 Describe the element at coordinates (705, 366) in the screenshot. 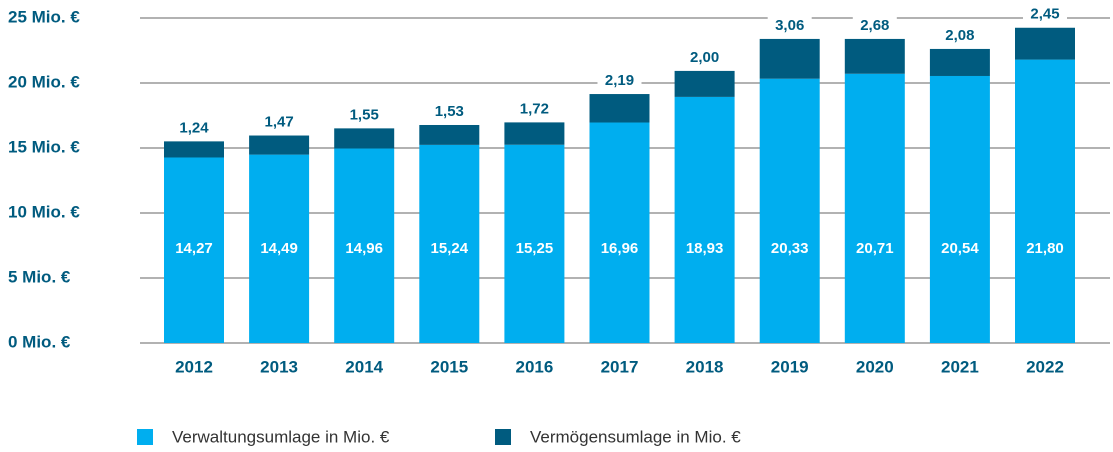

I see `x-tick-label: 2018` at that location.